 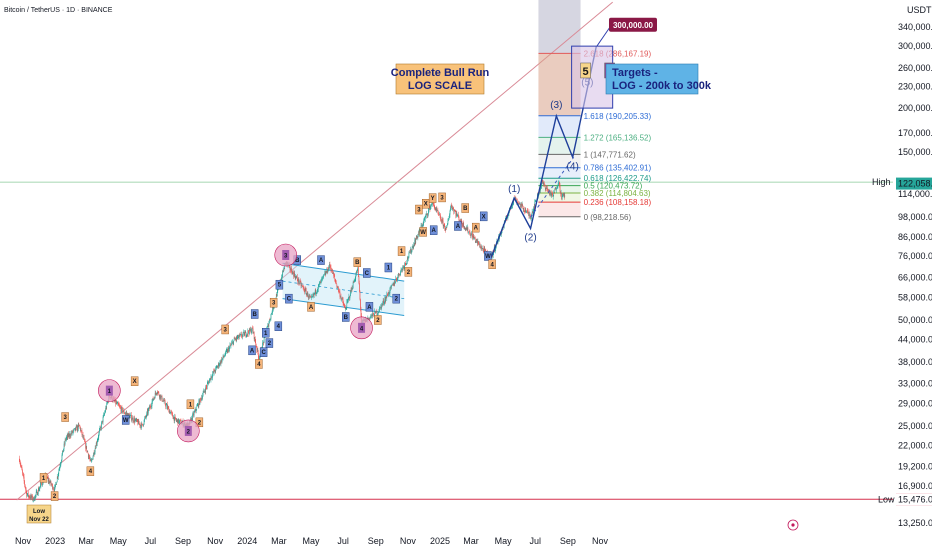 I want to click on wave-label: (4), so click(x=573, y=166).